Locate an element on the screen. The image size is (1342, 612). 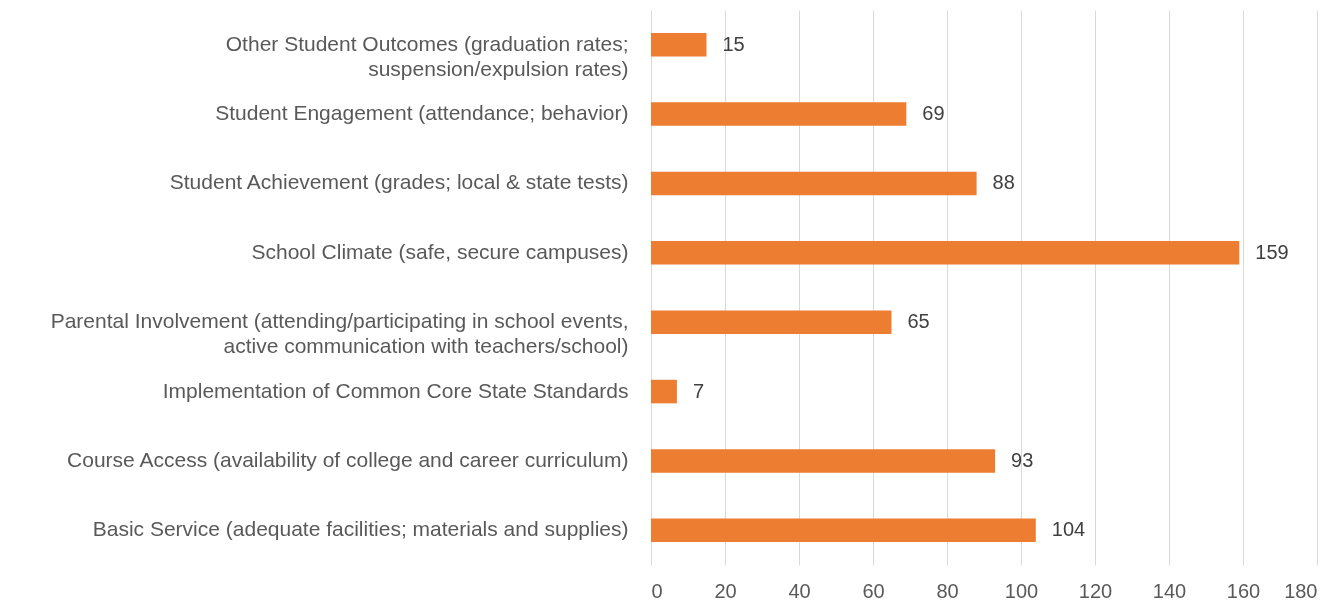
data-label: 104 is located at coordinates (1068, 529).